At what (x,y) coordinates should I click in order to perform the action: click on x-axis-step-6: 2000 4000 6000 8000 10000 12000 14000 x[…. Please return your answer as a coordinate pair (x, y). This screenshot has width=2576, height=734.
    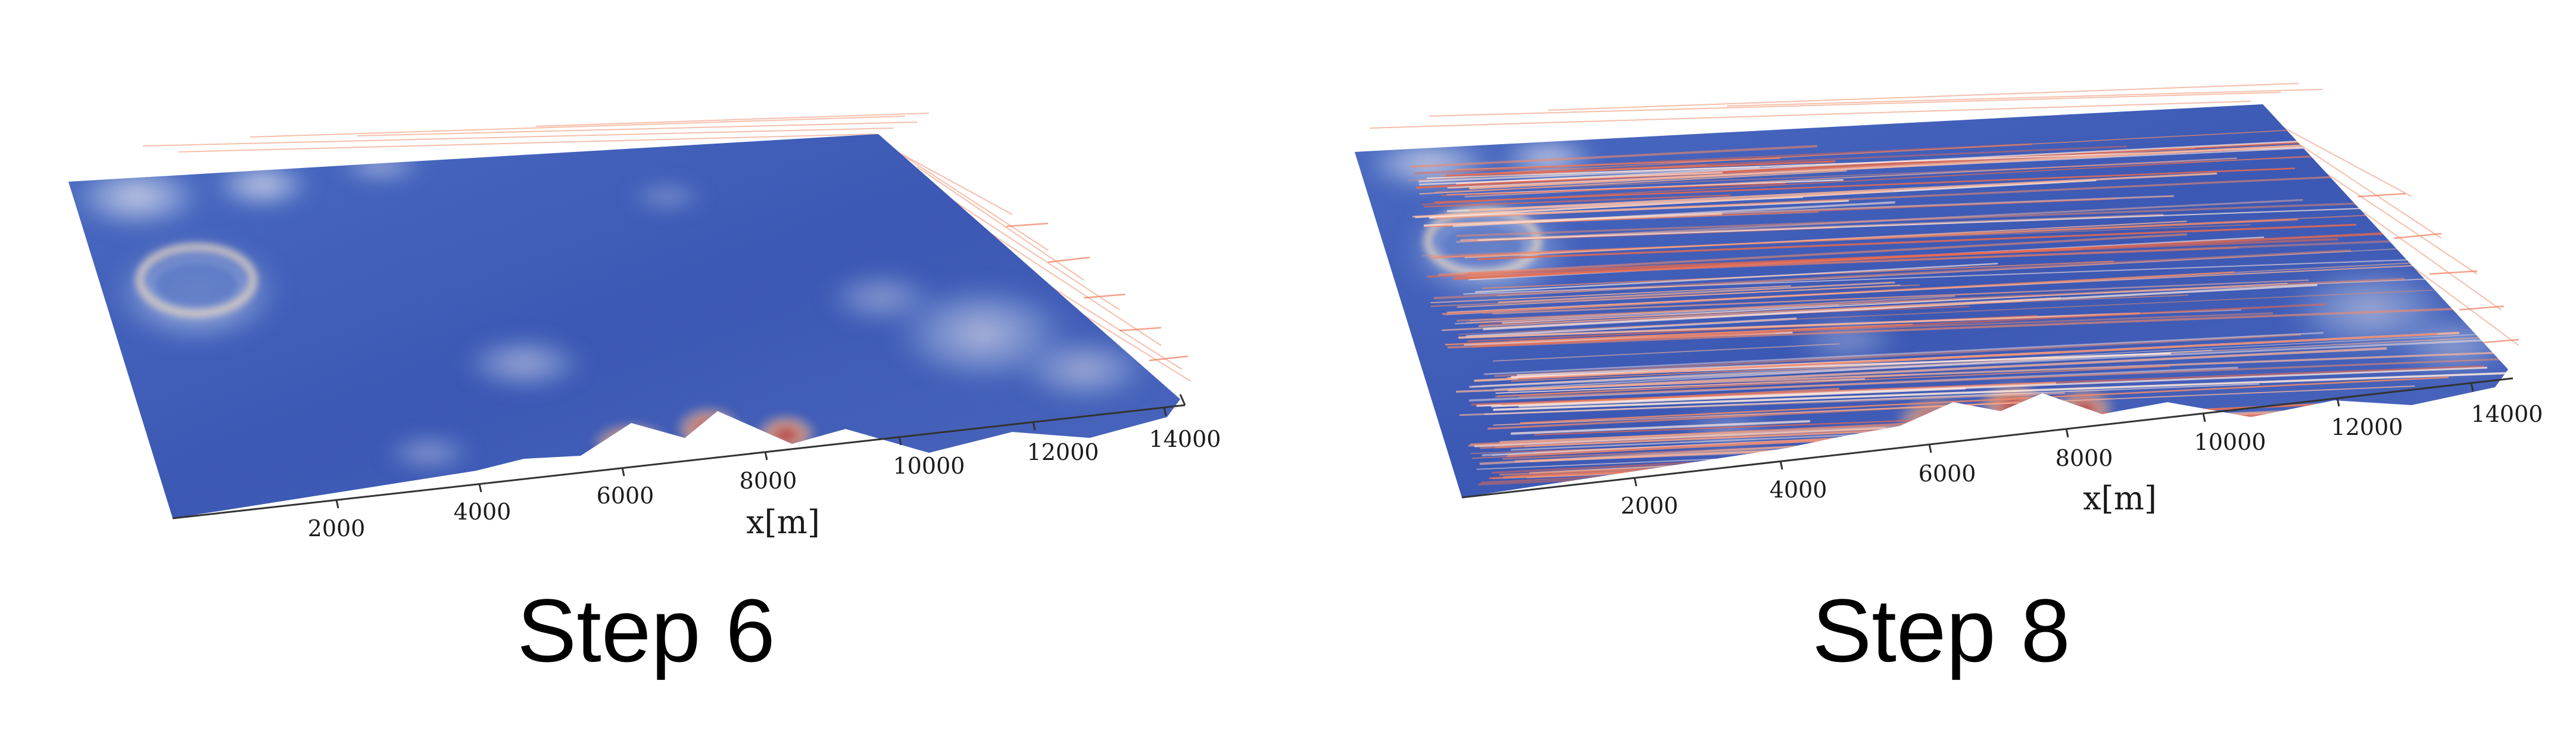
    Looking at the image, I should click on (696, 468).